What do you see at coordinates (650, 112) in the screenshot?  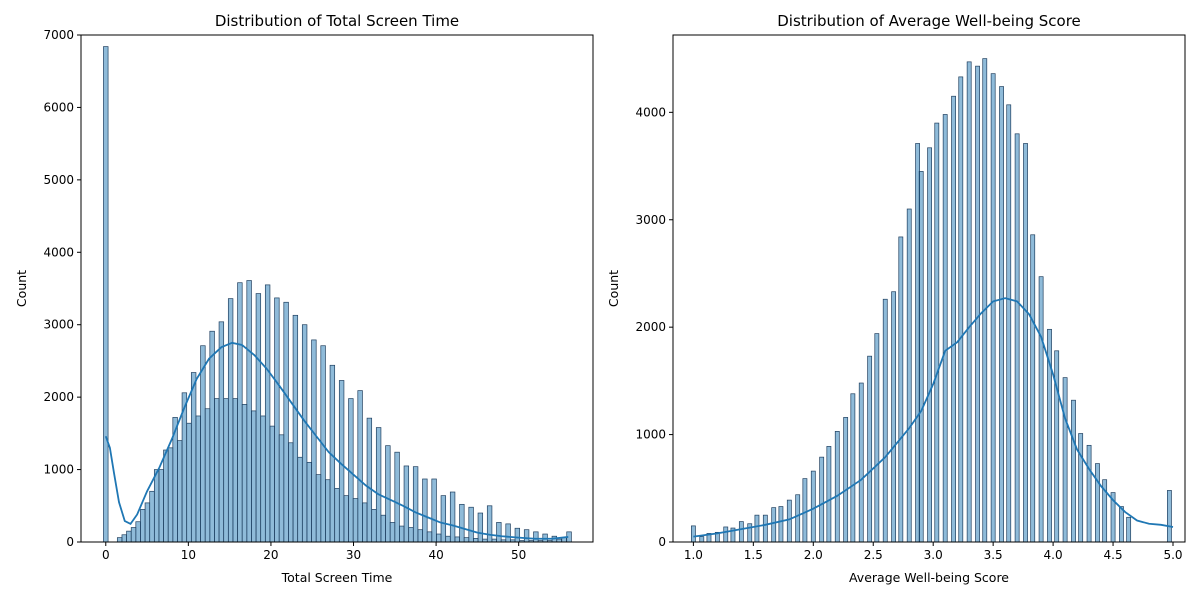 I see `y-tick-label: 4000` at bounding box center [650, 112].